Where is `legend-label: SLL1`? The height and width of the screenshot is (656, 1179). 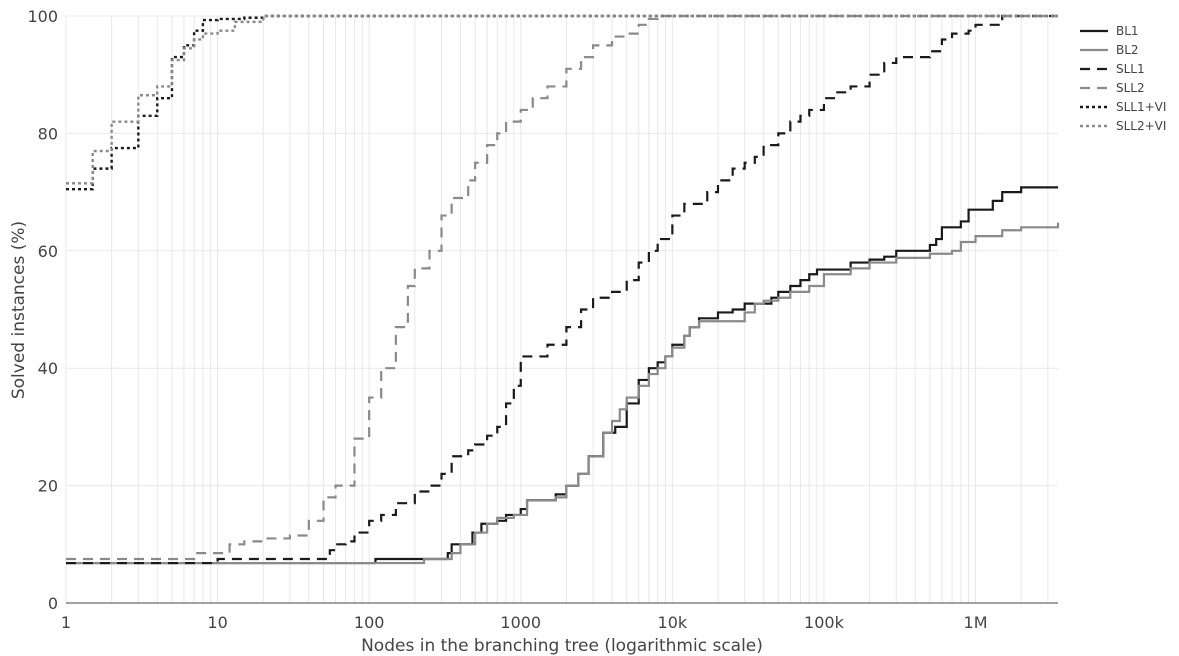
legend-label: SLL1 is located at coordinates (1130, 69).